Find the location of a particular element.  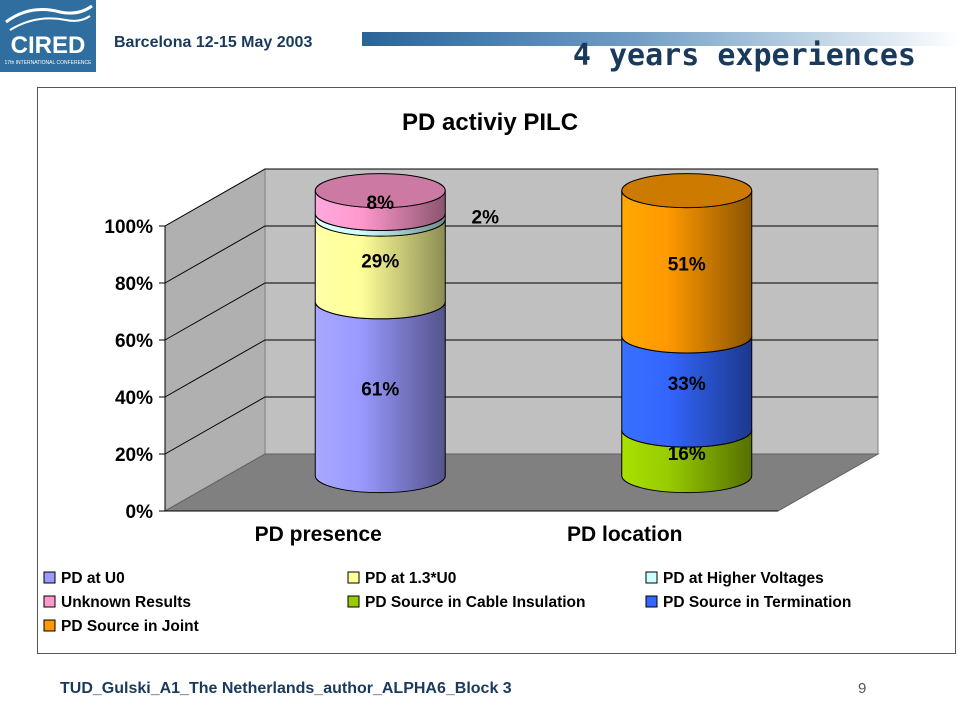

x-category-label: PD presence is located at coordinates (318, 534).